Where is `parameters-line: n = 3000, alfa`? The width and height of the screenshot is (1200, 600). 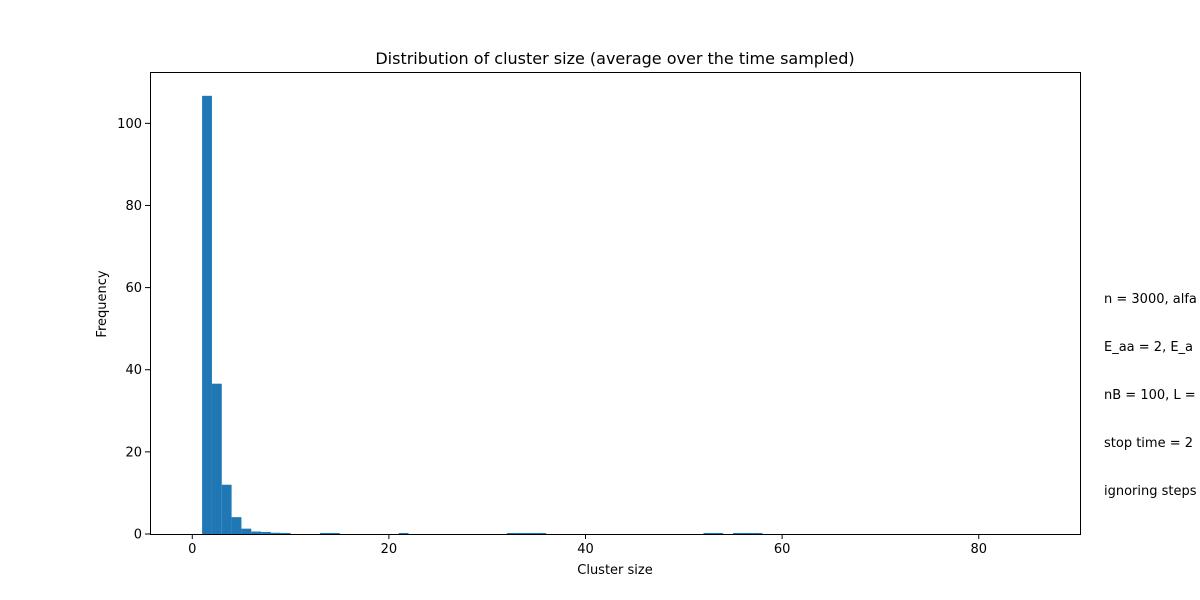
parameters-line: n = 3000, alfa is located at coordinates (1150, 299).